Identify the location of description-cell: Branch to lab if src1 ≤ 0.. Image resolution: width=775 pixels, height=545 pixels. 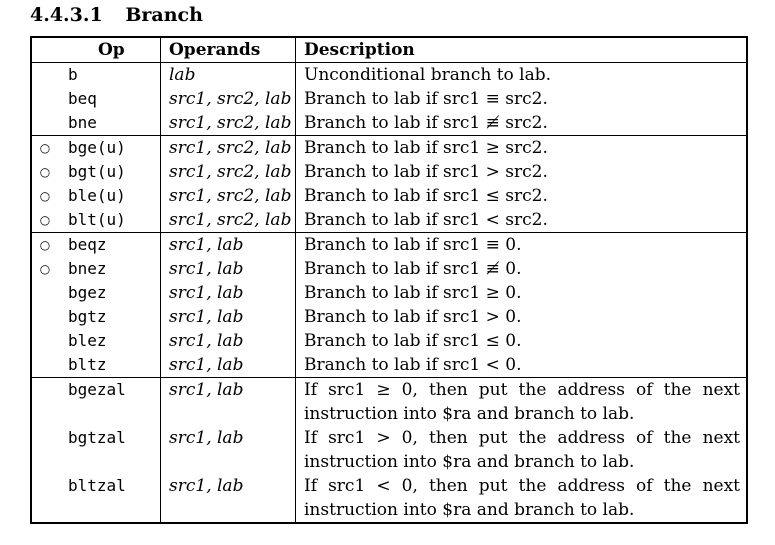
(413, 341).